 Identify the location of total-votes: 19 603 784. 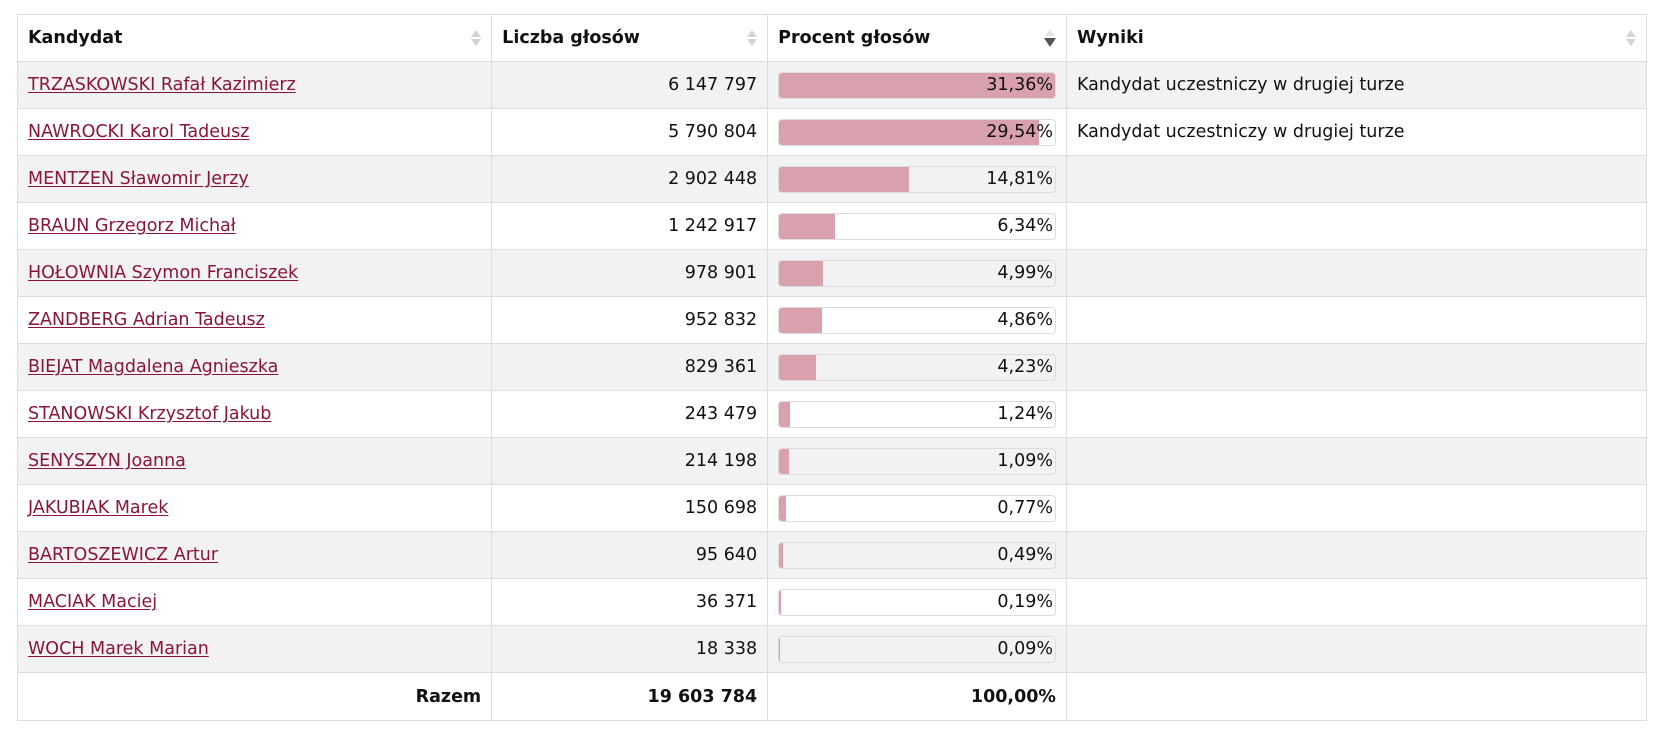
(630, 696).